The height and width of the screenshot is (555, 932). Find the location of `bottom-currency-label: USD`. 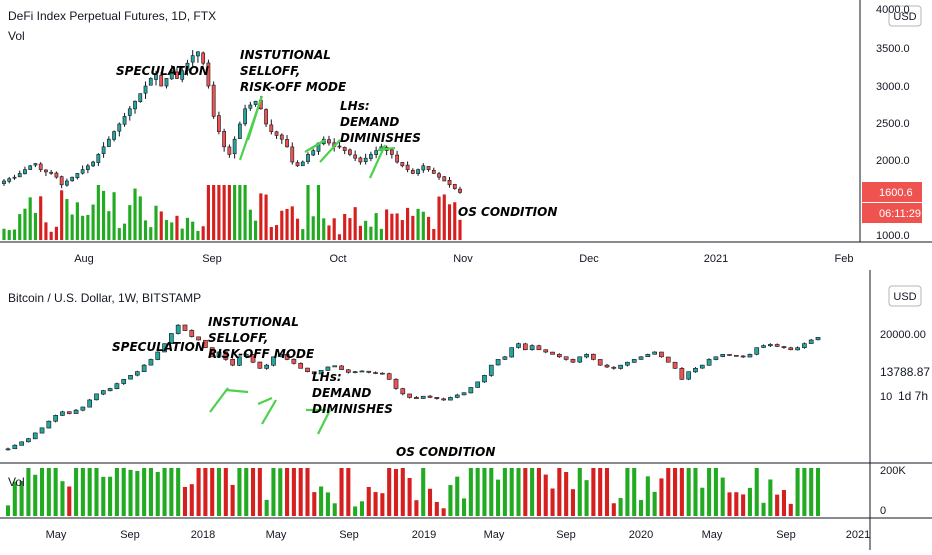

bottom-currency-label: USD is located at coordinates (904, 297).